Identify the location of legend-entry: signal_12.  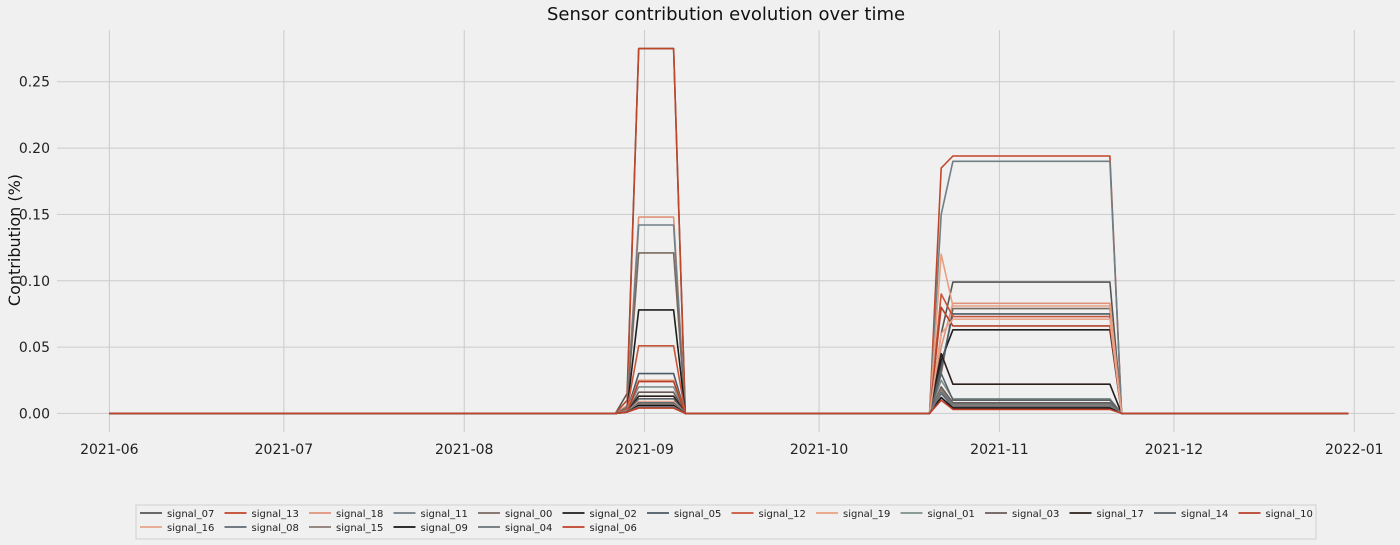
(782, 514).